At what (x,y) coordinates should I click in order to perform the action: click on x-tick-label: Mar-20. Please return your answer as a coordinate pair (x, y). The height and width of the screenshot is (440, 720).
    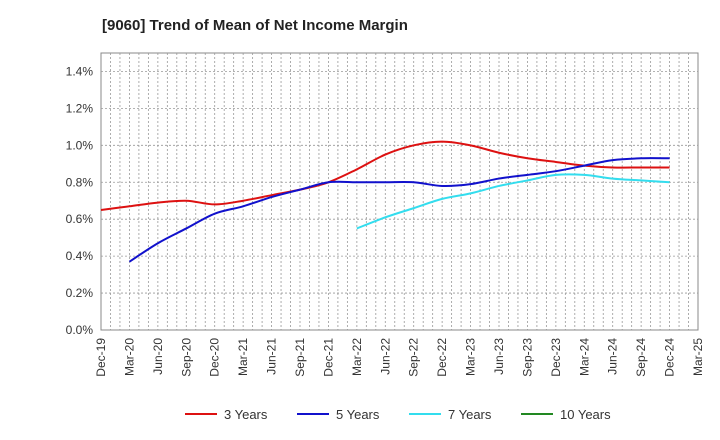
    Looking at the image, I should click on (129, 357).